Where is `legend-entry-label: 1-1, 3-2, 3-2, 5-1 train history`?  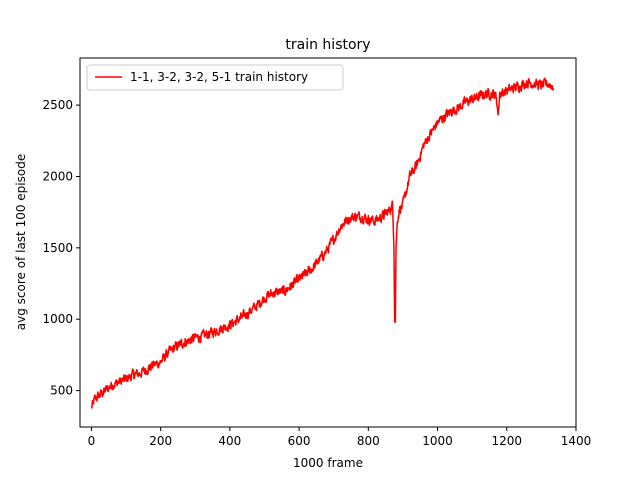
legend-entry-label: 1-1, 3-2, 3-2, 5-1 train history is located at coordinates (219, 77).